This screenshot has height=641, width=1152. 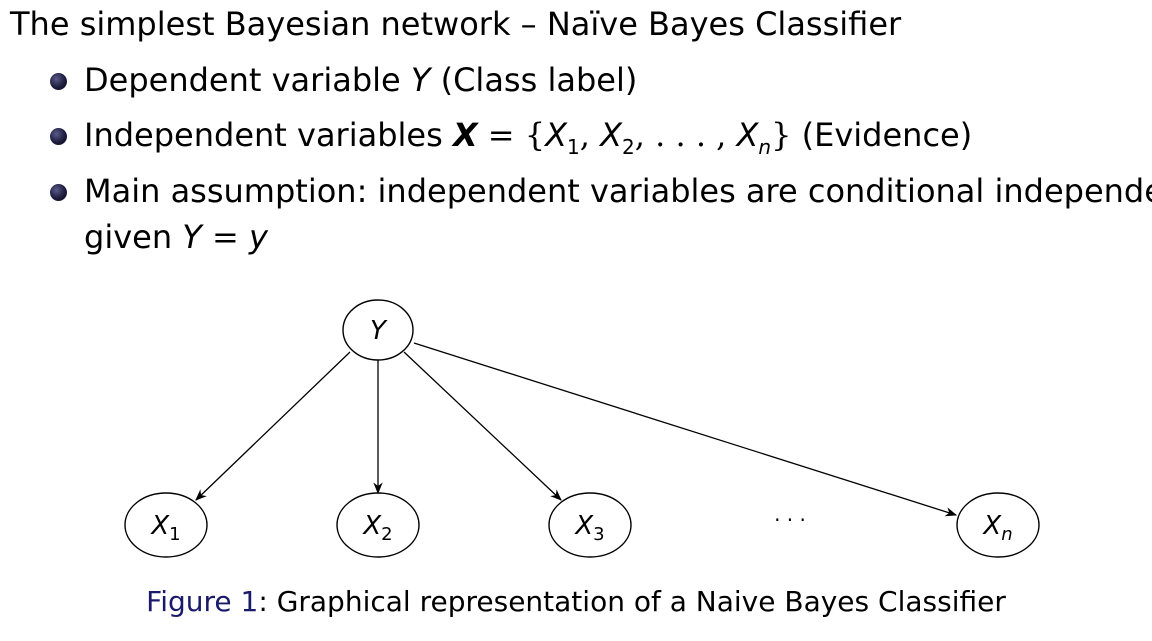 I want to click on node-subscript: 3, so click(x=598, y=534).